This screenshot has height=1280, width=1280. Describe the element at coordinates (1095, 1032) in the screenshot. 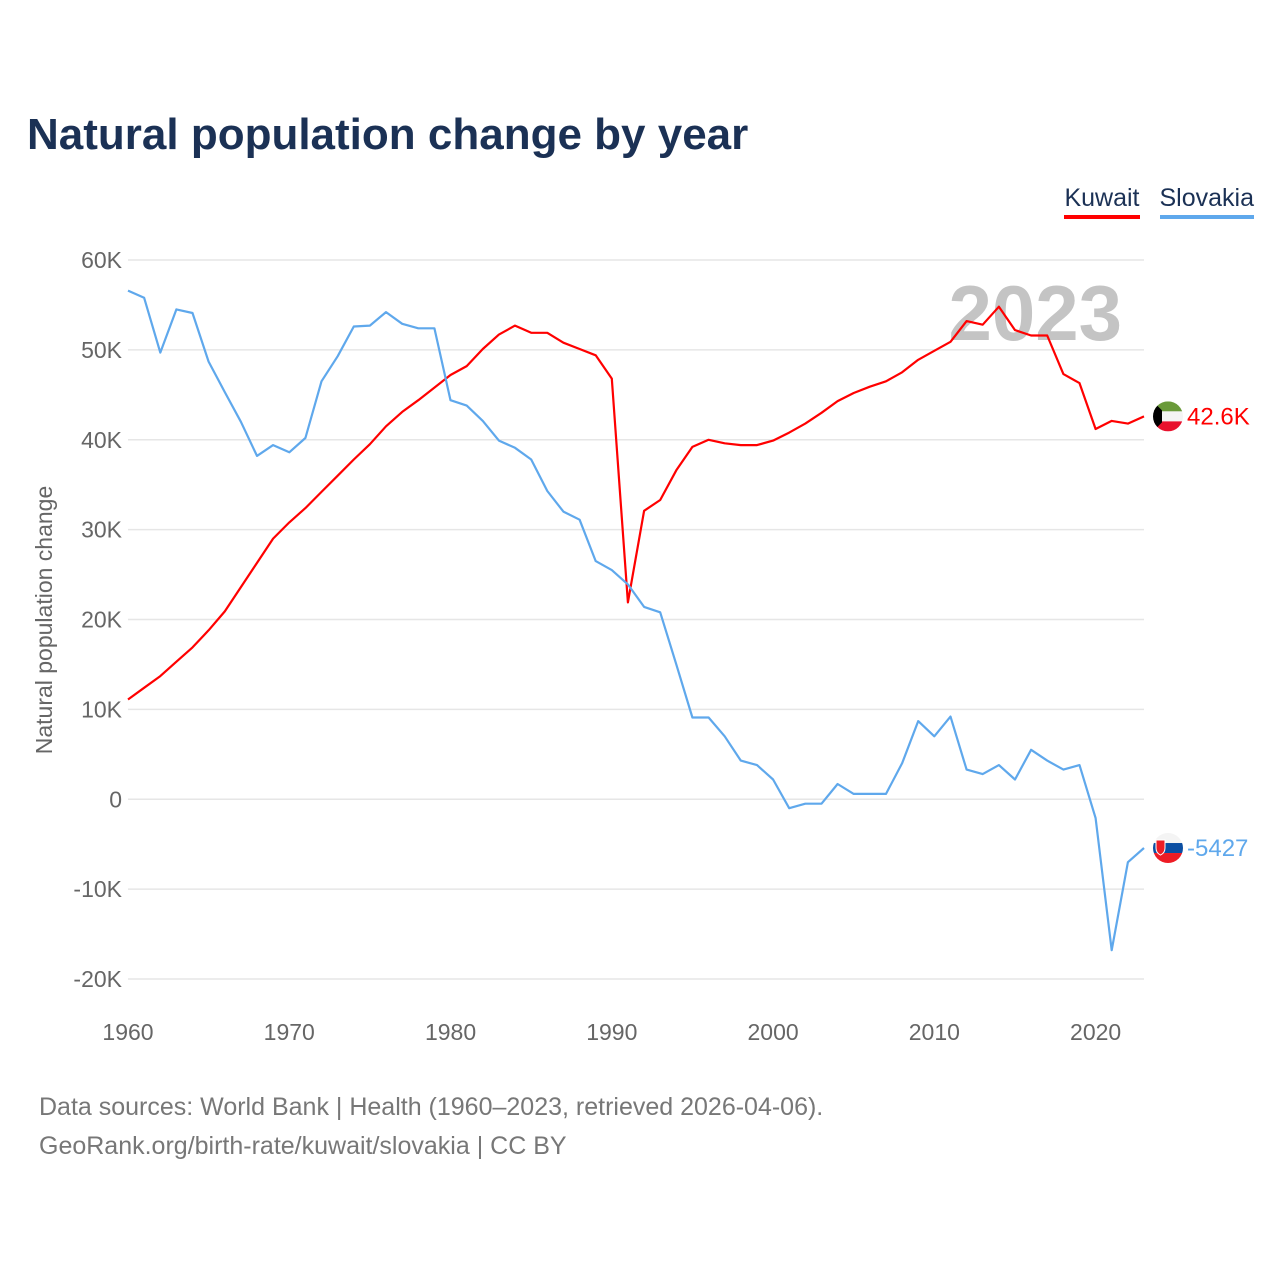

I see `x-tick-label: 2020` at that location.